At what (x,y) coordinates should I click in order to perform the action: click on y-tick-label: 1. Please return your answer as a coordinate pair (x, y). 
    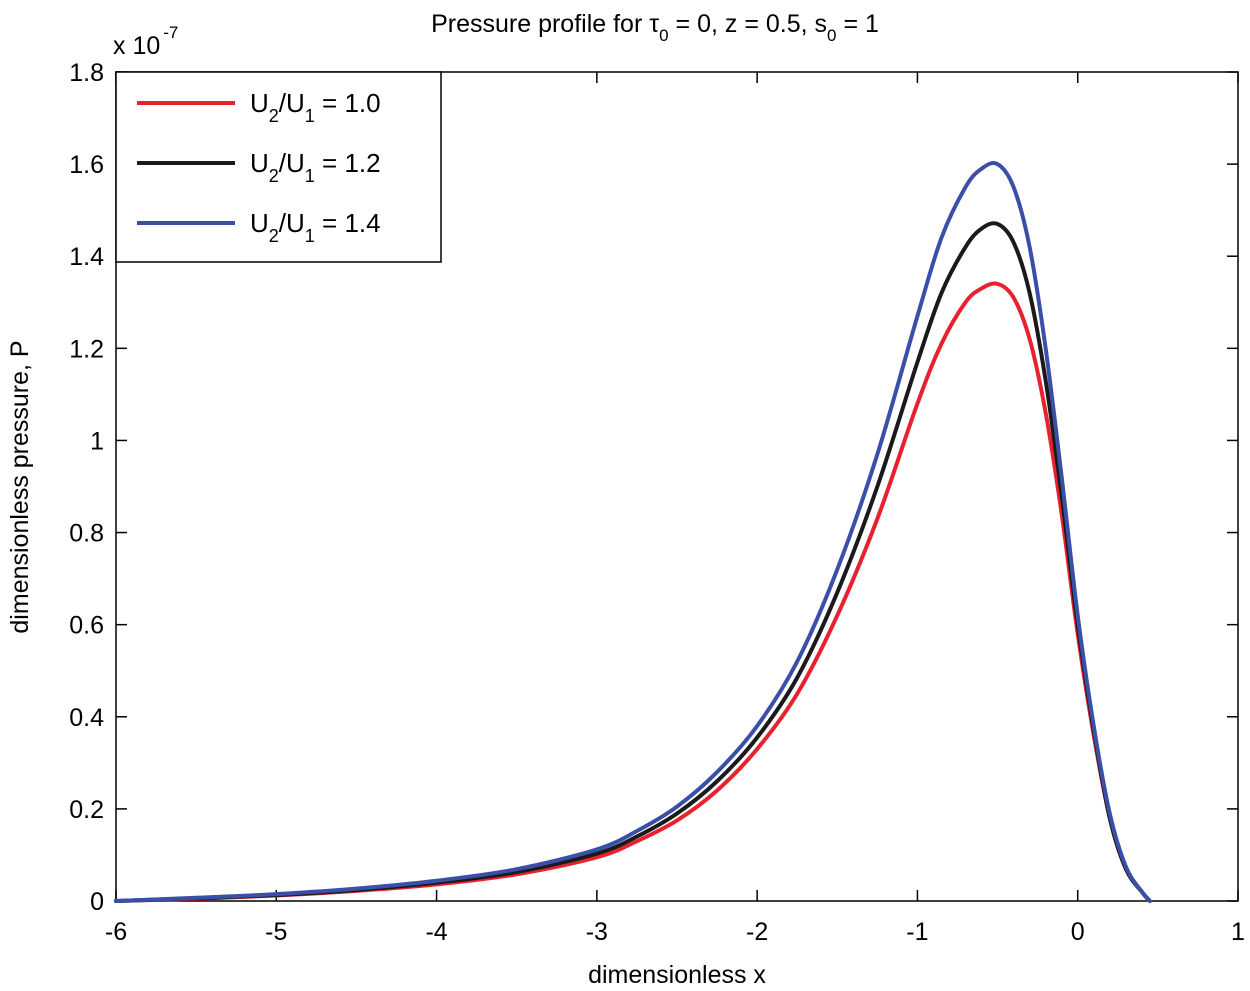
    Looking at the image, I should click on (97, 441).